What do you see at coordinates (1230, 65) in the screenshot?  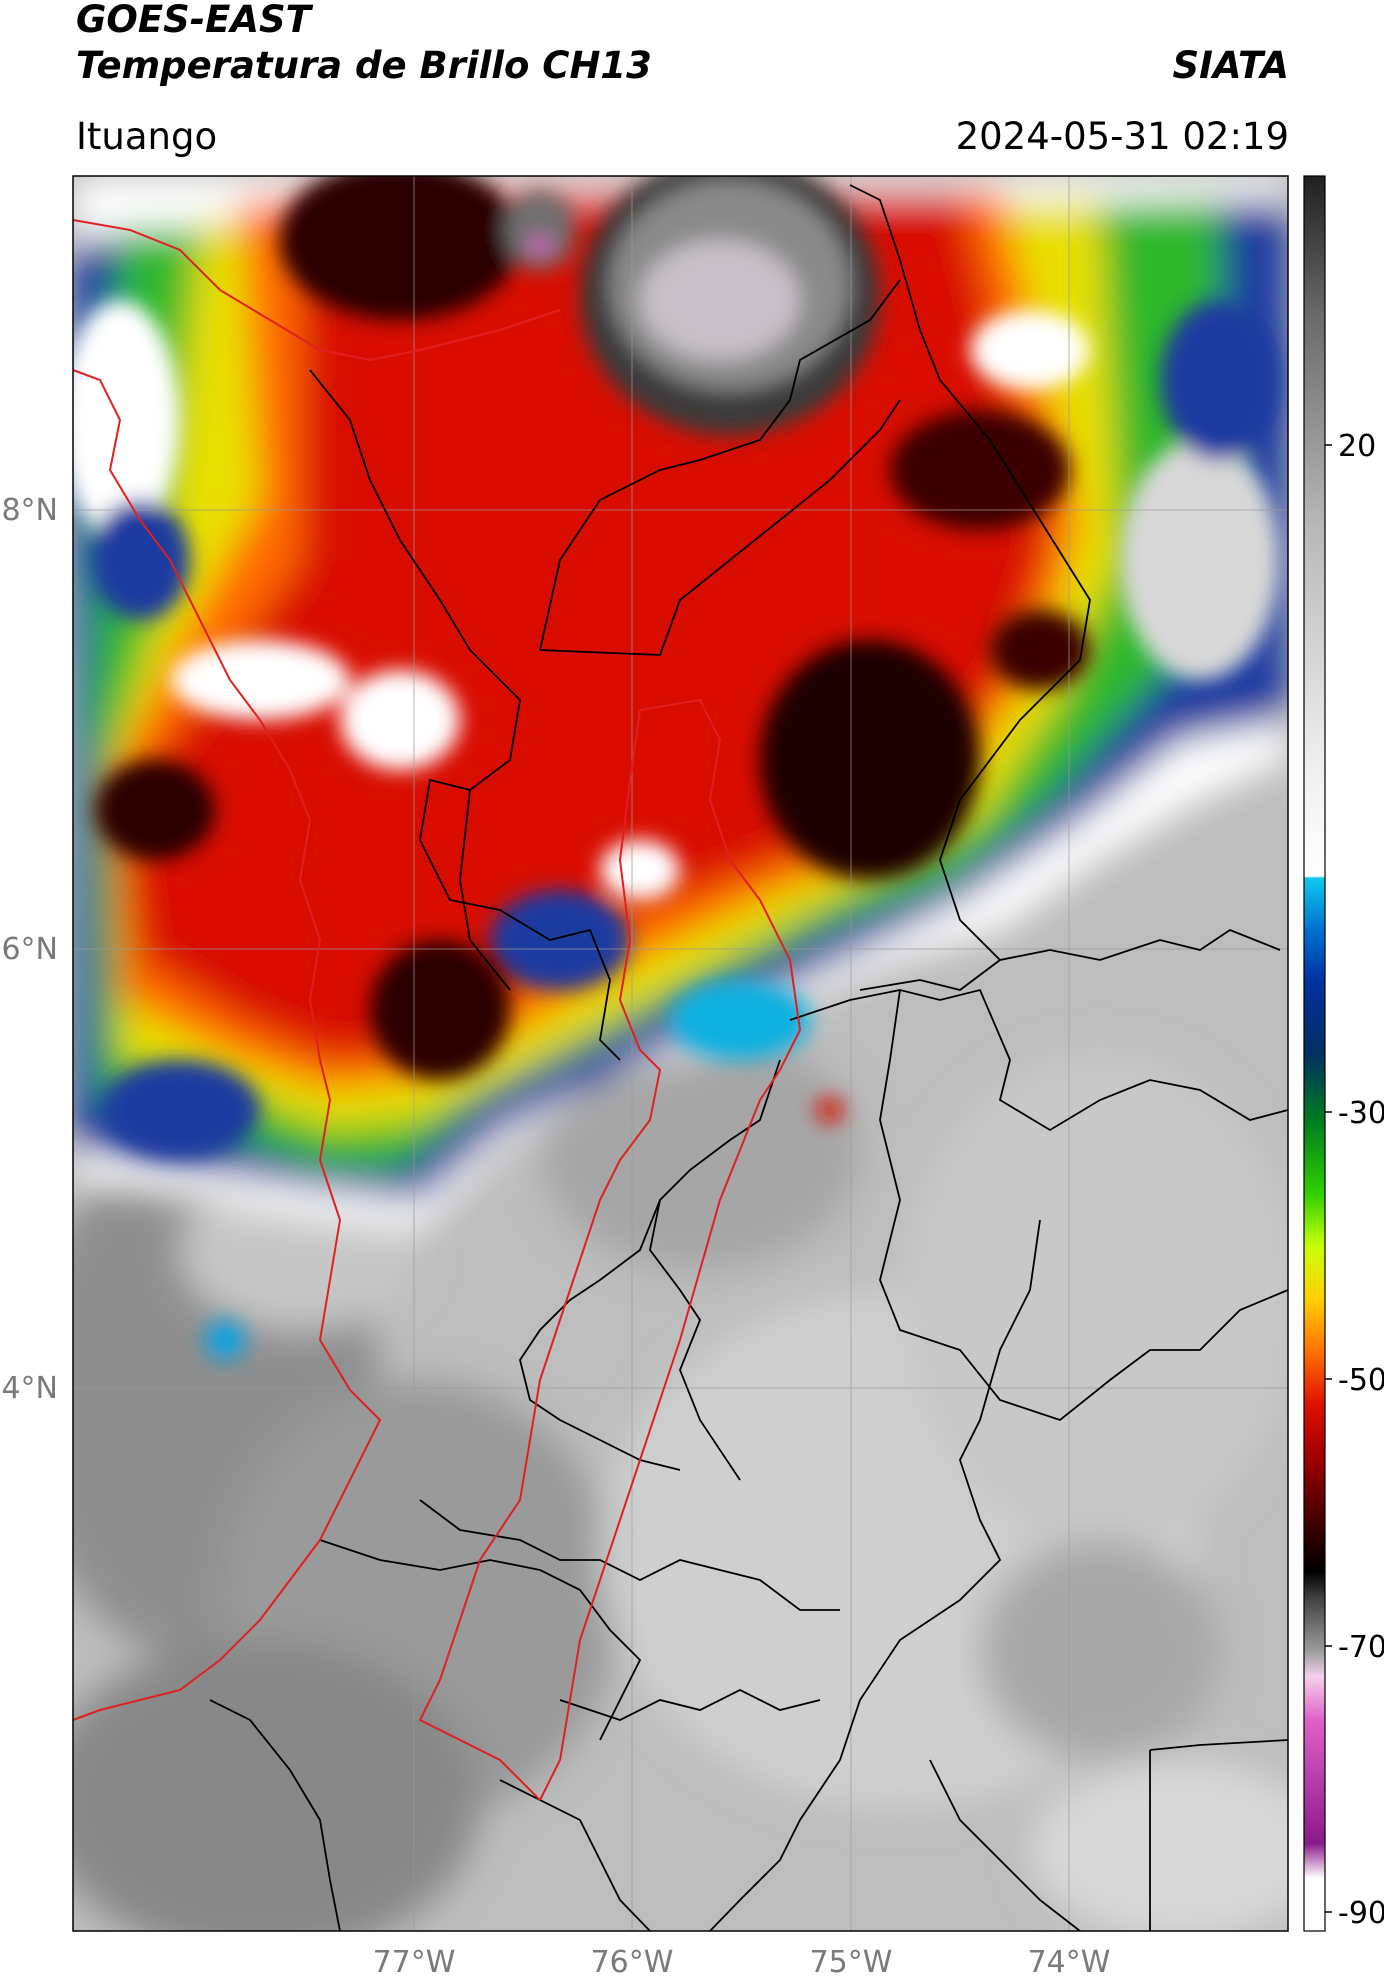 I see `source-label: SIATA` at bounding box center [1230, 65].